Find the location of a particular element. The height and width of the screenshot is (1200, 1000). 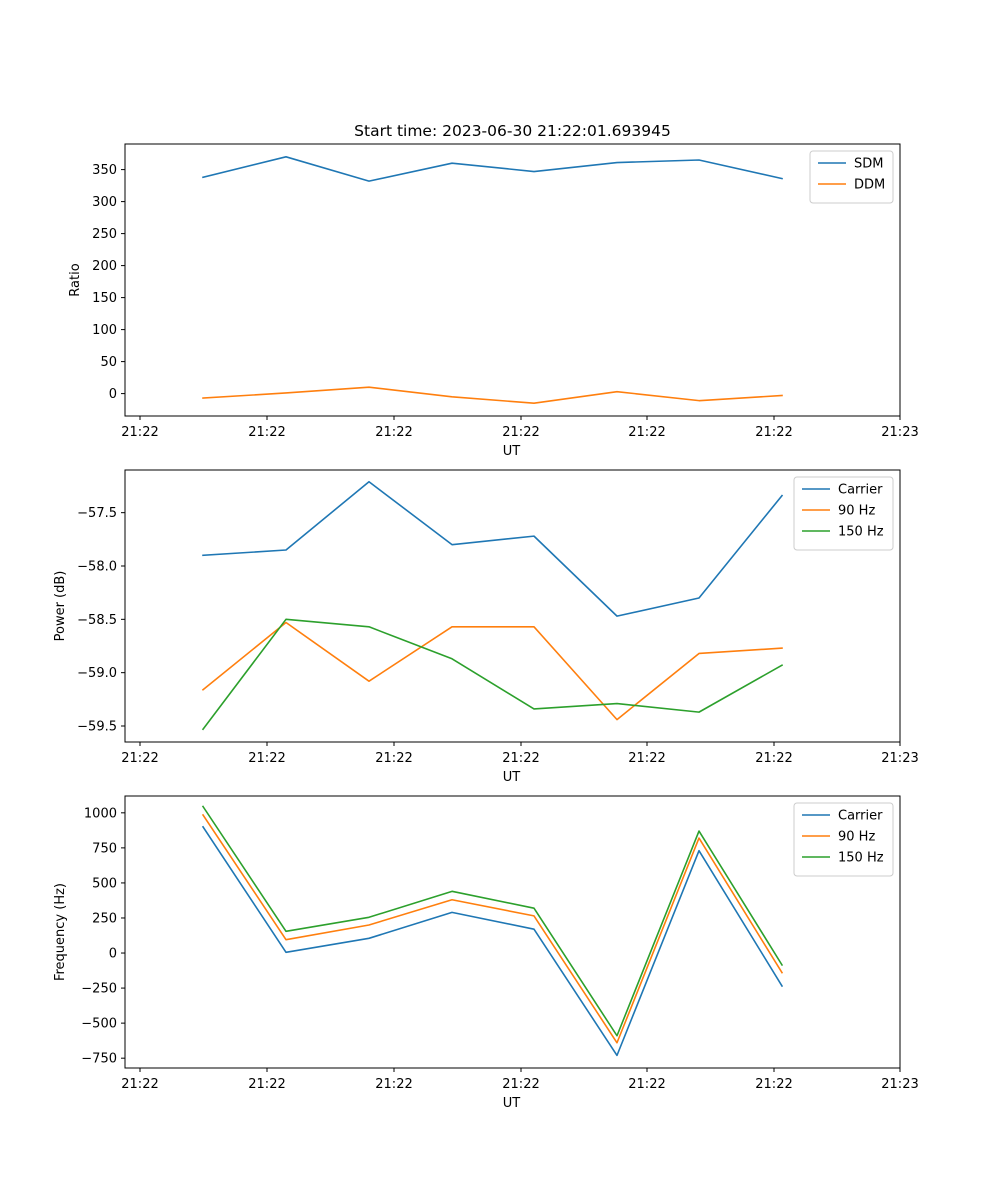

series-line-sdm is located at coordinates (492, 169).